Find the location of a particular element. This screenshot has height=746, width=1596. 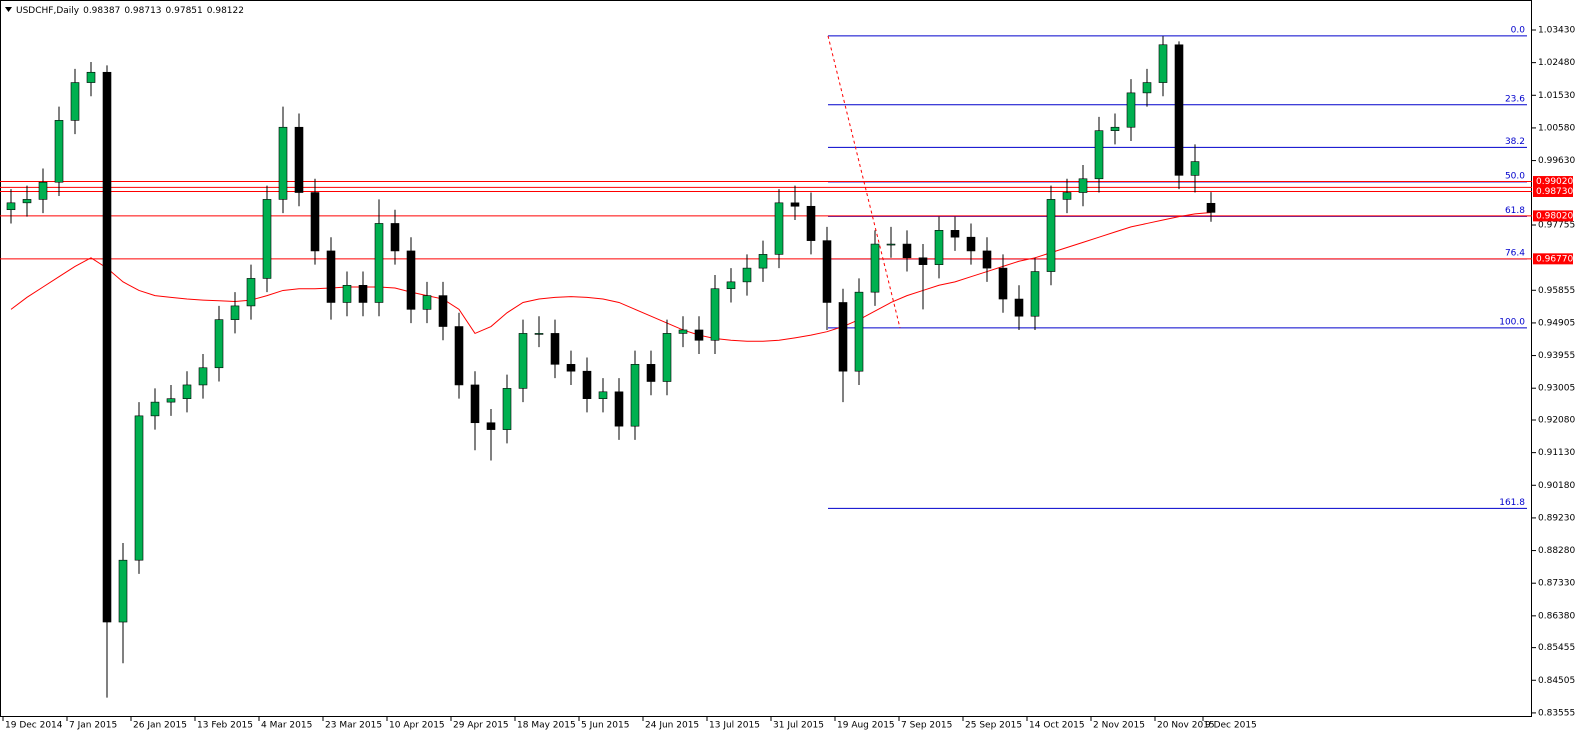

x-tick-label: 18 May 2015 is located at coordinates (546, 726).